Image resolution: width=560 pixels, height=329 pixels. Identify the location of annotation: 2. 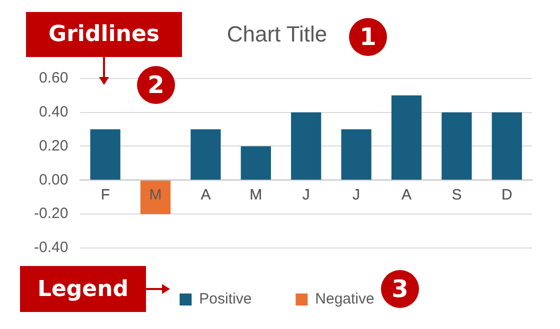
(156, 85).